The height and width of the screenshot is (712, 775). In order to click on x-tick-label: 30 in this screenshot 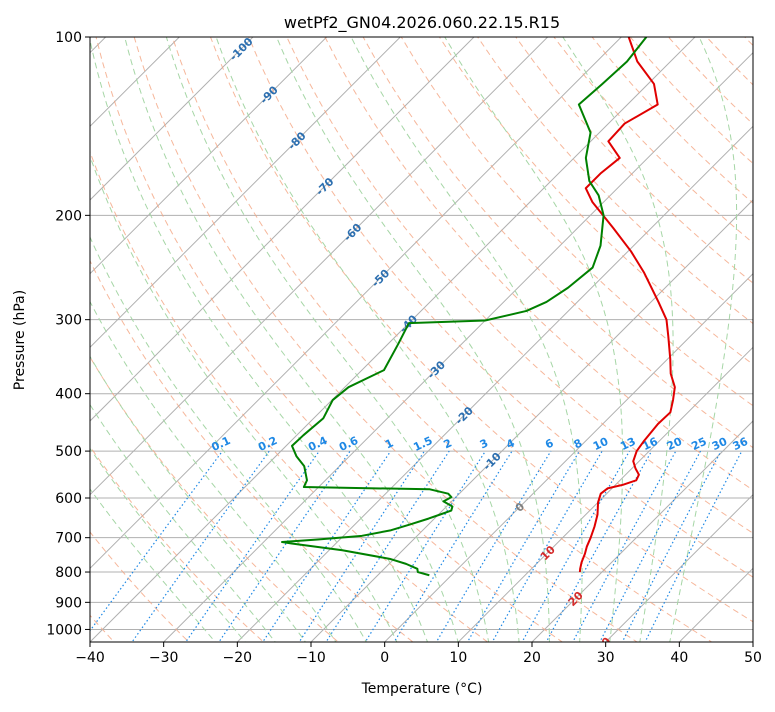, I will do `click(606, 658)`.